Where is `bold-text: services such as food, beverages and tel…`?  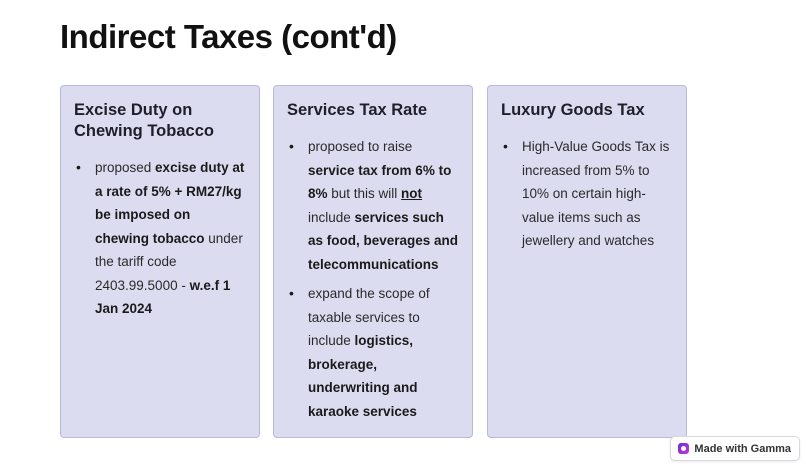
bold-text: services such as food, beverages and tel… is located at coordinates (383, 240).